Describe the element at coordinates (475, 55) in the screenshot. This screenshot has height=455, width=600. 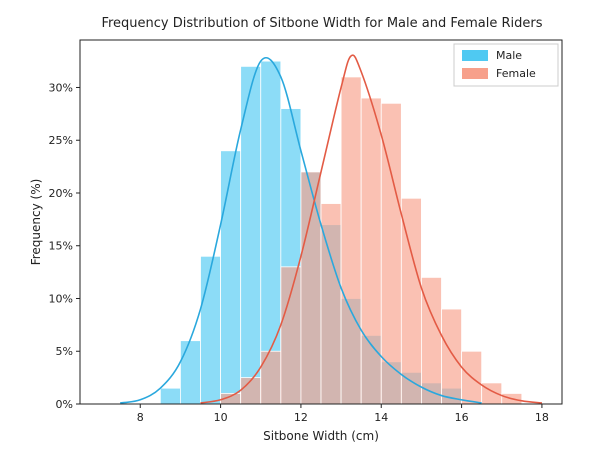
I see `legend-swatch-male` at that location.